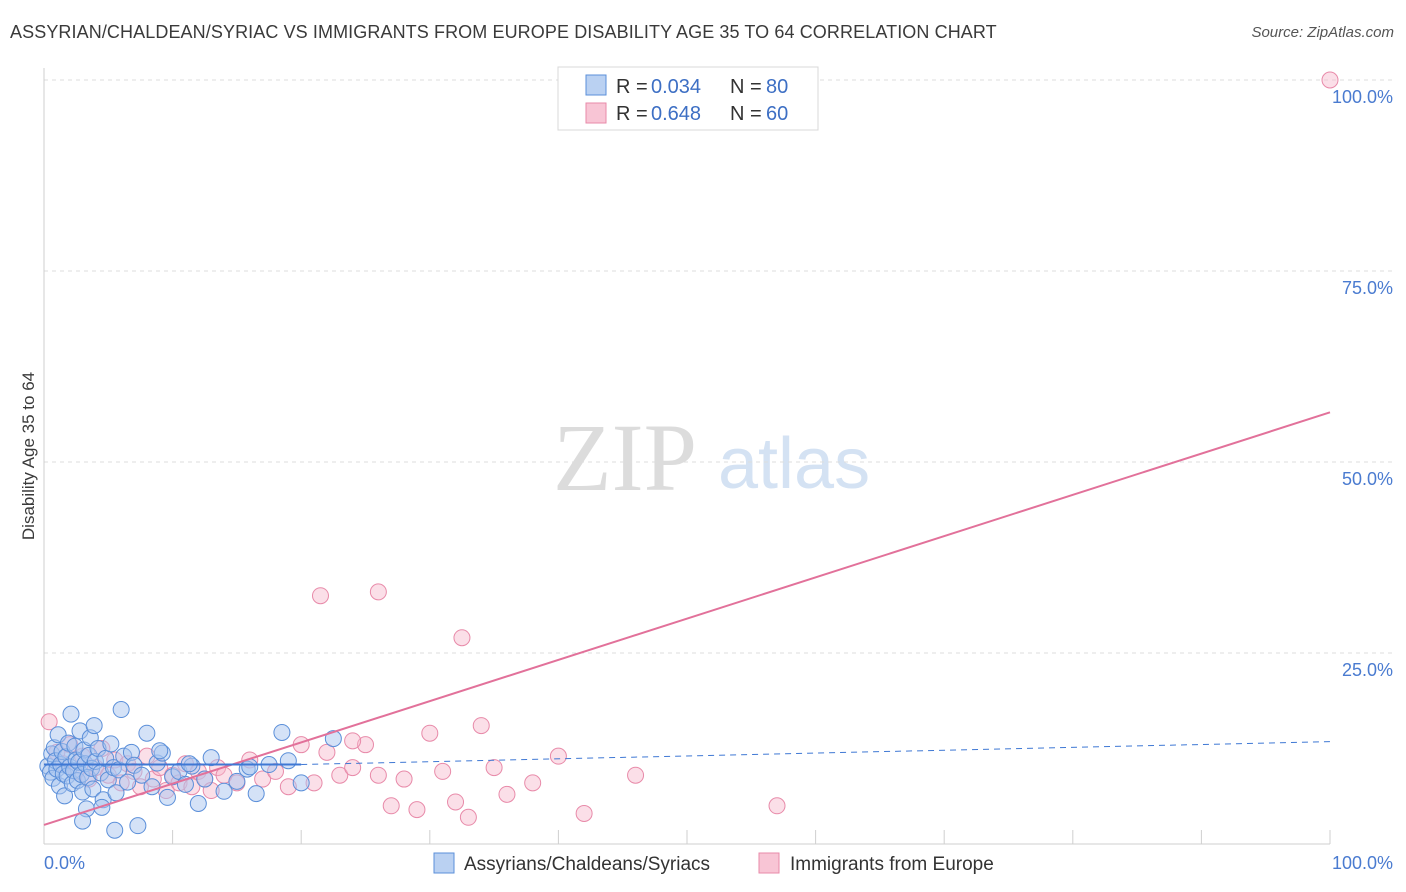  What do you see at coordinates (596, 85) in the screenshot?
I see `legend-swatch-blue` at bounding box center [596, 85].